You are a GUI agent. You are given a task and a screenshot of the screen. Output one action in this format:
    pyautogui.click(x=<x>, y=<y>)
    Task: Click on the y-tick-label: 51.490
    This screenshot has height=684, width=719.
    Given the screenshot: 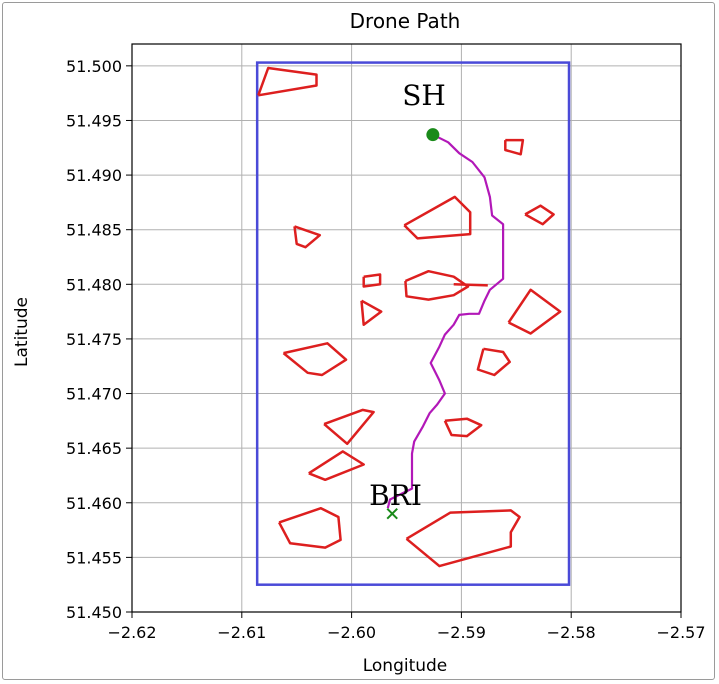 What is the action you would take?
    pyautogui.click(x=94, y=175)
    